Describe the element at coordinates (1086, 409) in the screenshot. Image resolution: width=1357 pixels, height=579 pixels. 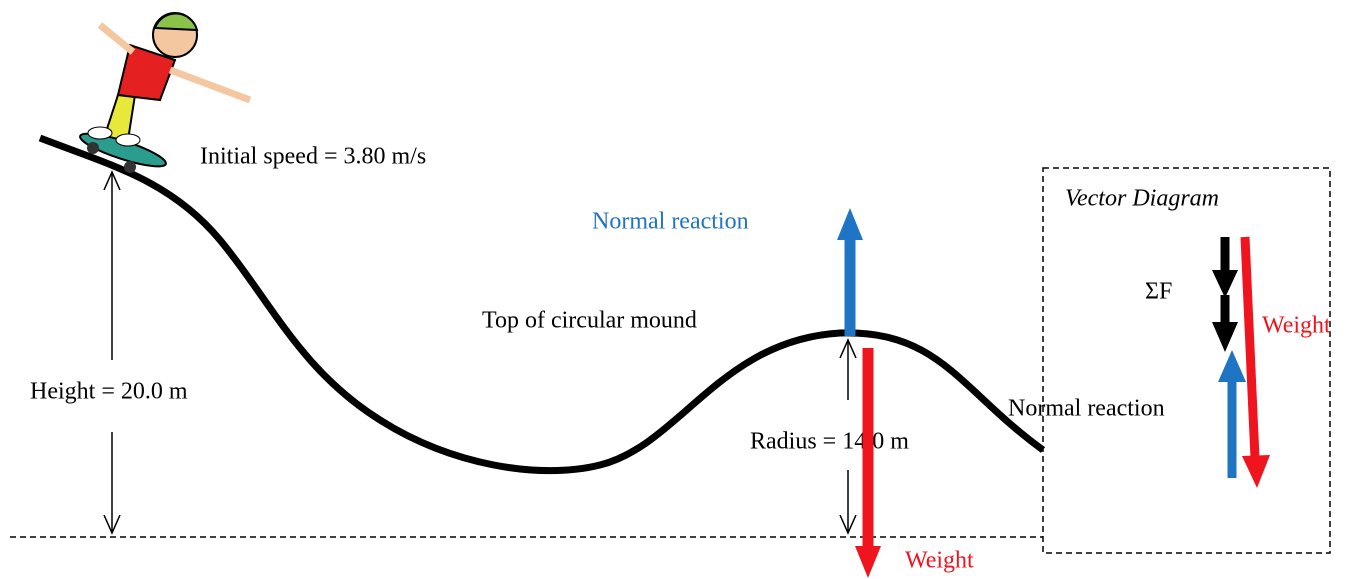
I see `vector-normal-label: Normal reaction` at that location.